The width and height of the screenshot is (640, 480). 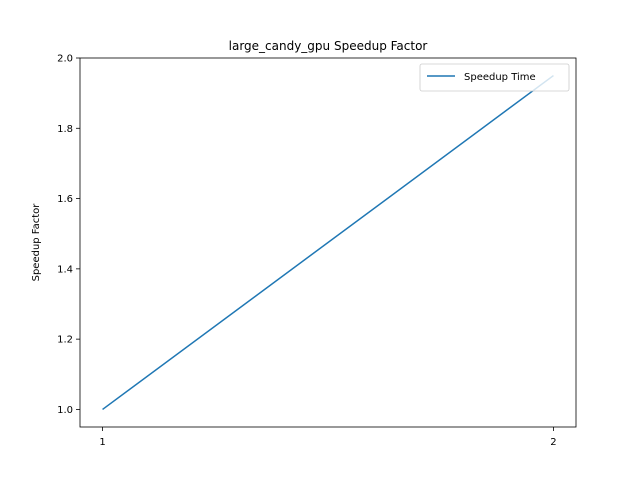 I want to click on y-tick-label: 1.0, so click(x=65, y=410).